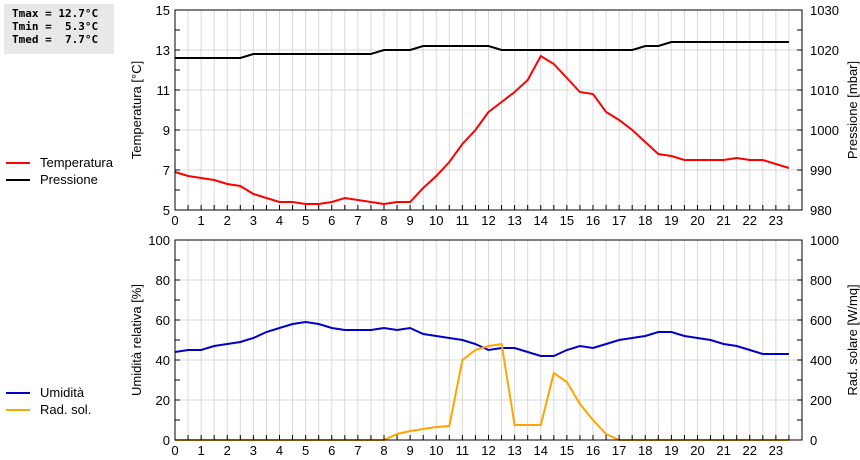 Image resolution: width=860 pixels, height=460 pixels. I want to click on svg-text: 1020, so click(824, 50).